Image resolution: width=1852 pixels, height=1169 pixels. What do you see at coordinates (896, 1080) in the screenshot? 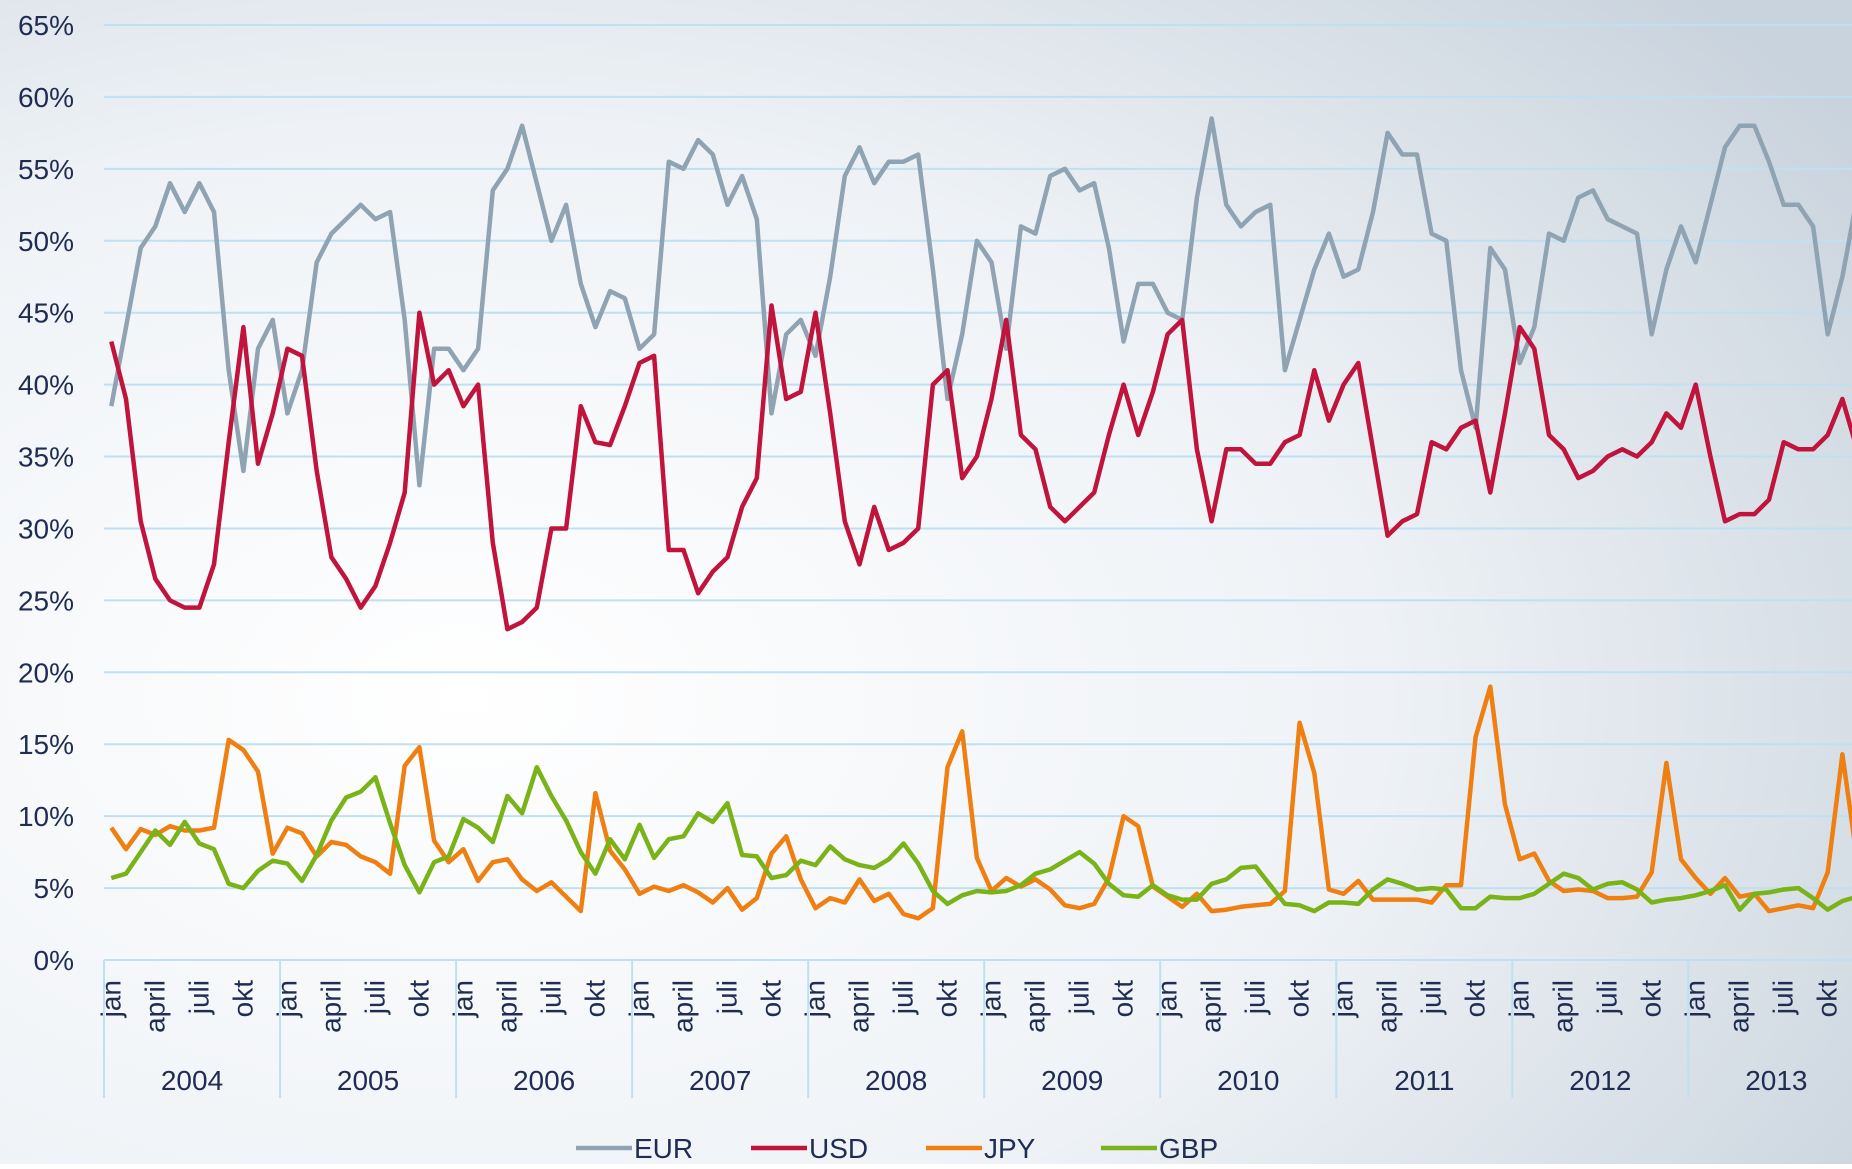
I see `group-label: 2008` at bounding box center [896, 1080].